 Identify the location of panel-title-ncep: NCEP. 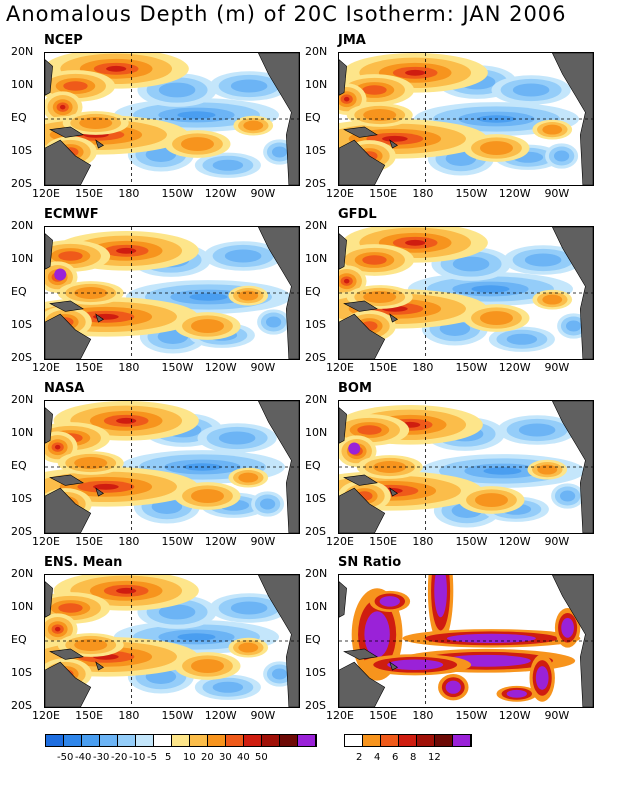
(63, 40).